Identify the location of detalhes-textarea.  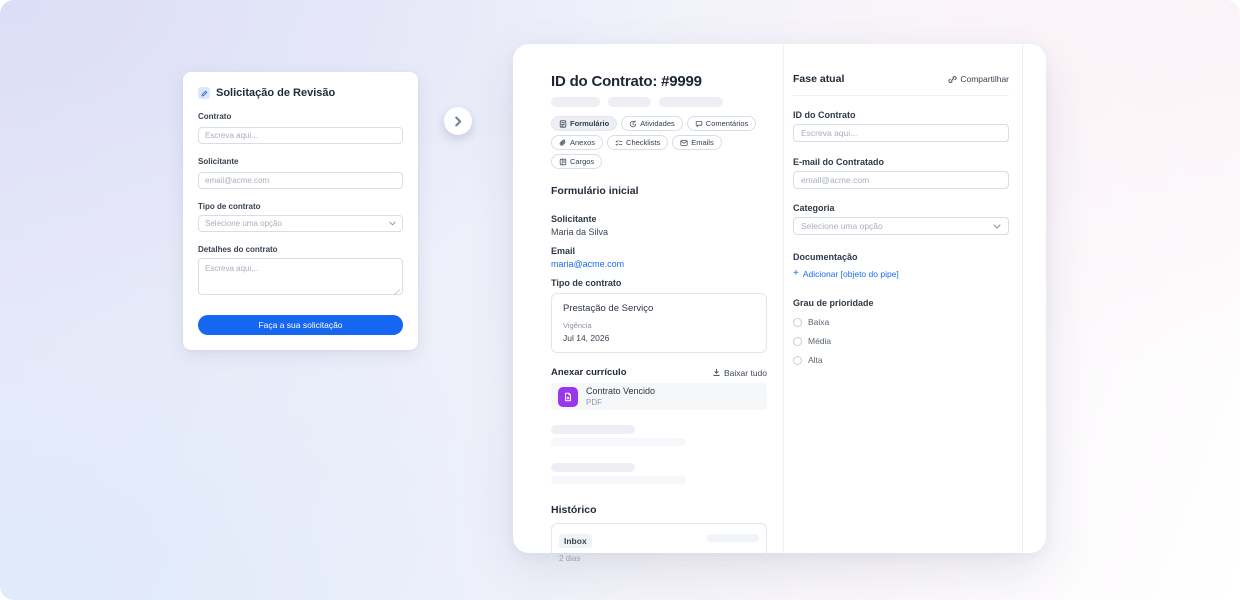
(300, 276).